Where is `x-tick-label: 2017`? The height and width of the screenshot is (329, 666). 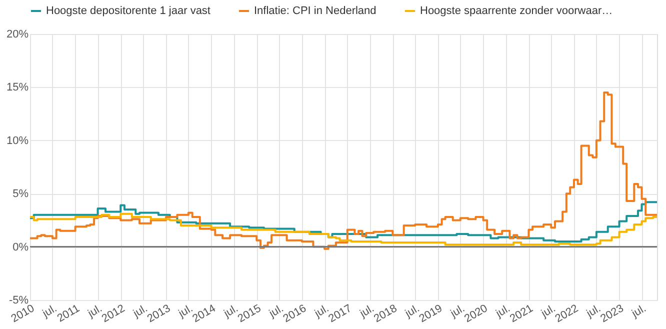 x-tick-label: 2017 is located at coordinates (340, 314).